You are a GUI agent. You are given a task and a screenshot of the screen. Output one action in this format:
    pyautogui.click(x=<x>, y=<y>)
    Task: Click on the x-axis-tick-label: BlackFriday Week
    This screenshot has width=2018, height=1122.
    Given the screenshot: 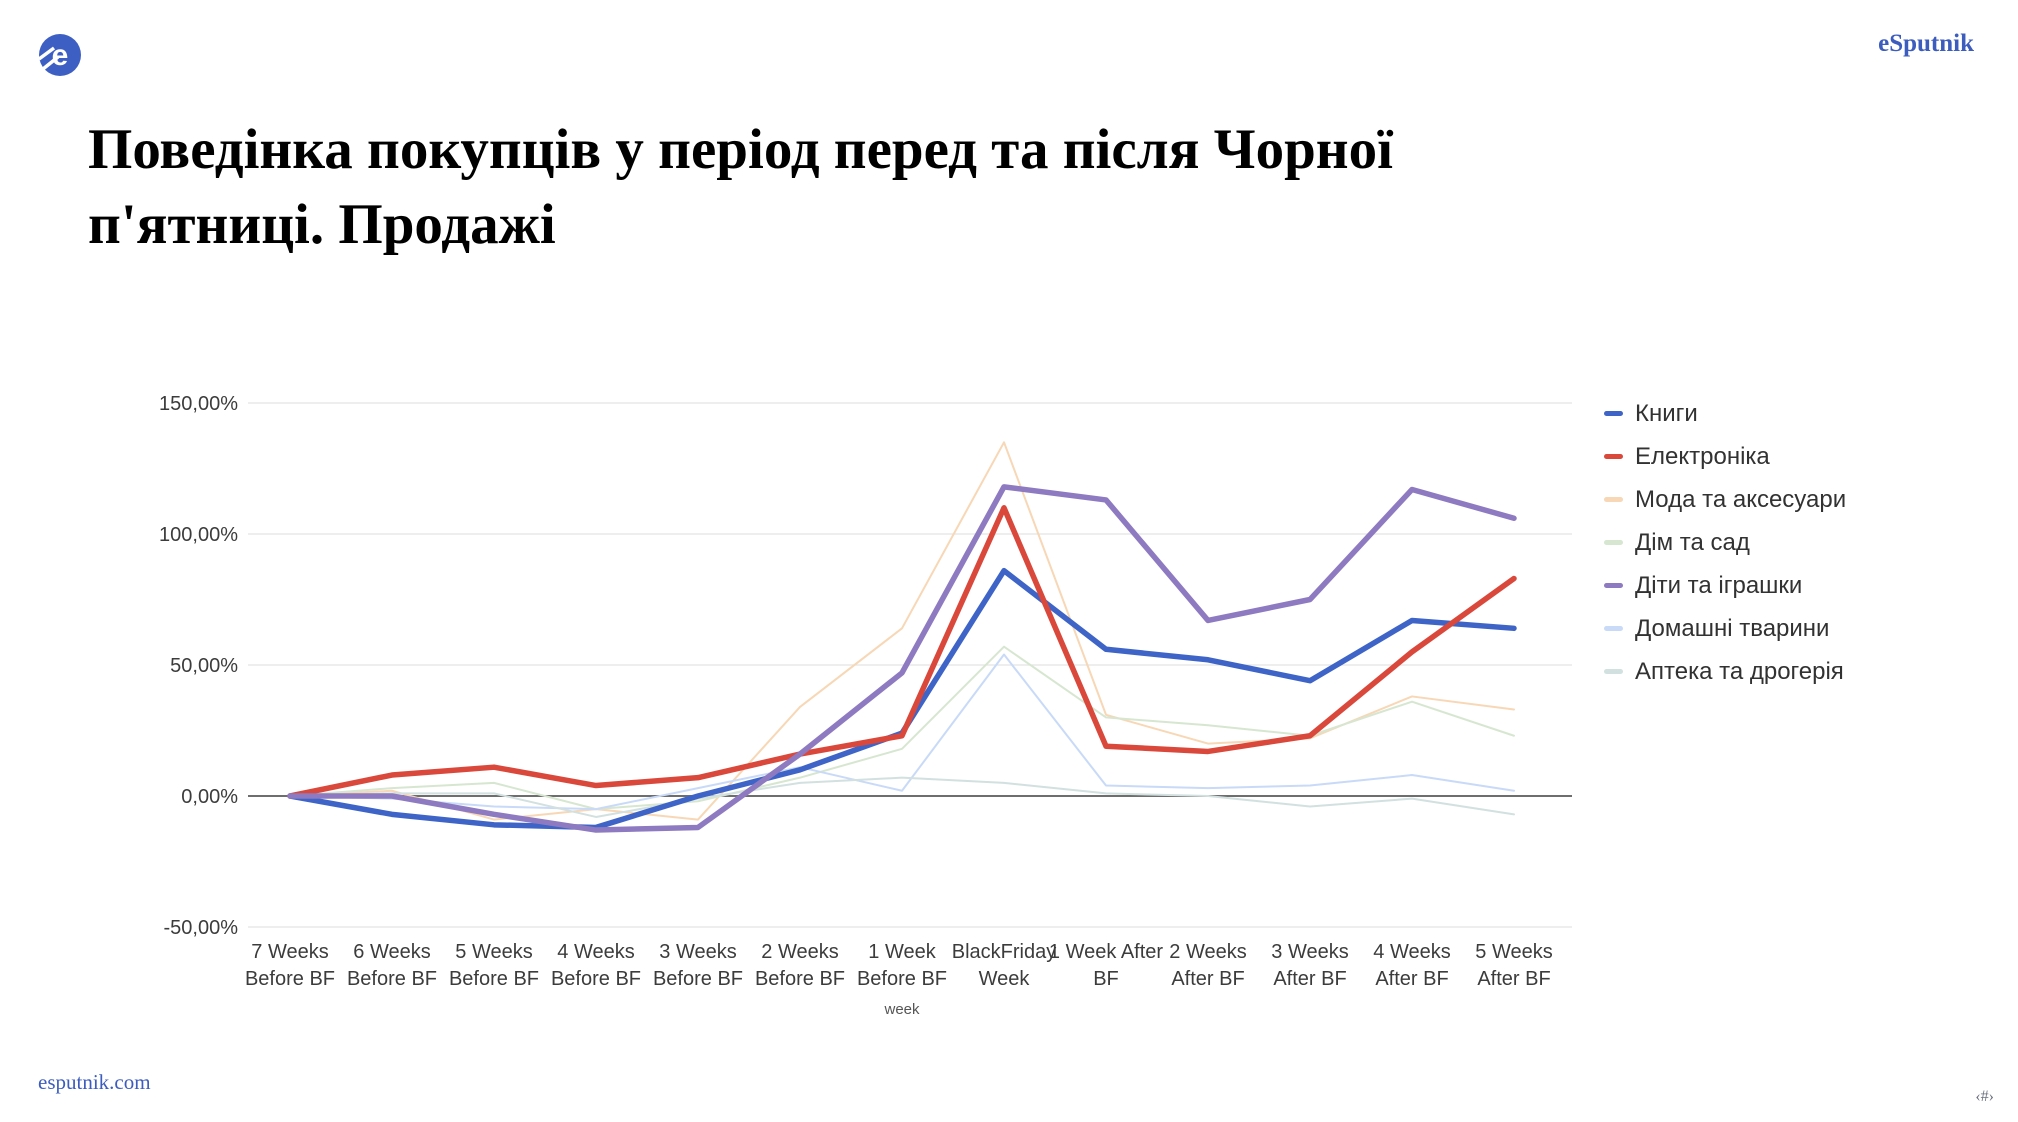 What is the action you would take?
    pyautogui.click(x=1004, y=965)
    